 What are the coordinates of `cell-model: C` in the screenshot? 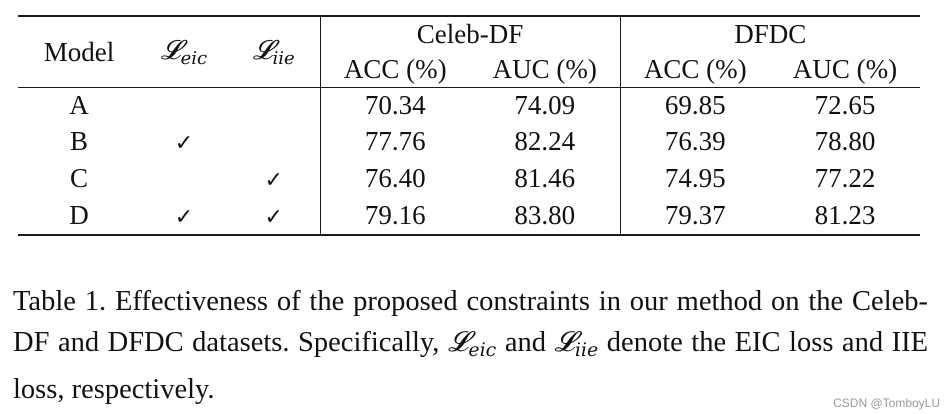 It's located at (78, 178).